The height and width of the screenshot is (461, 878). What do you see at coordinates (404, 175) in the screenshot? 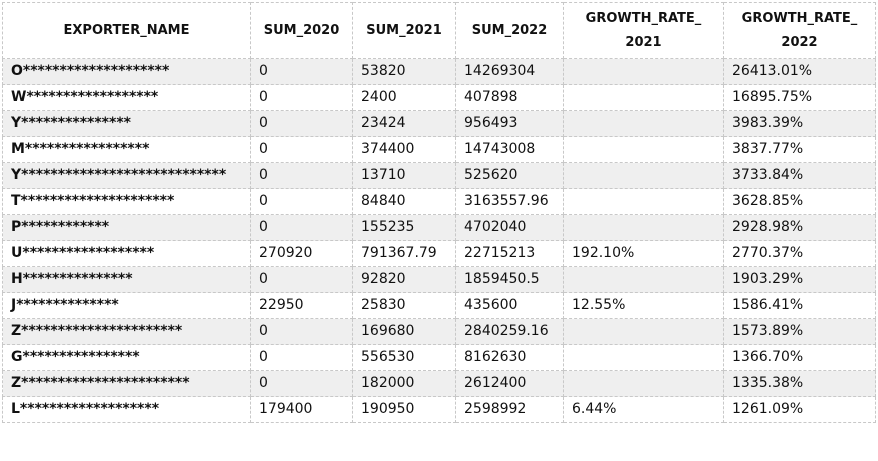
I see `cell: 13710` at bounding box center [404, 175].